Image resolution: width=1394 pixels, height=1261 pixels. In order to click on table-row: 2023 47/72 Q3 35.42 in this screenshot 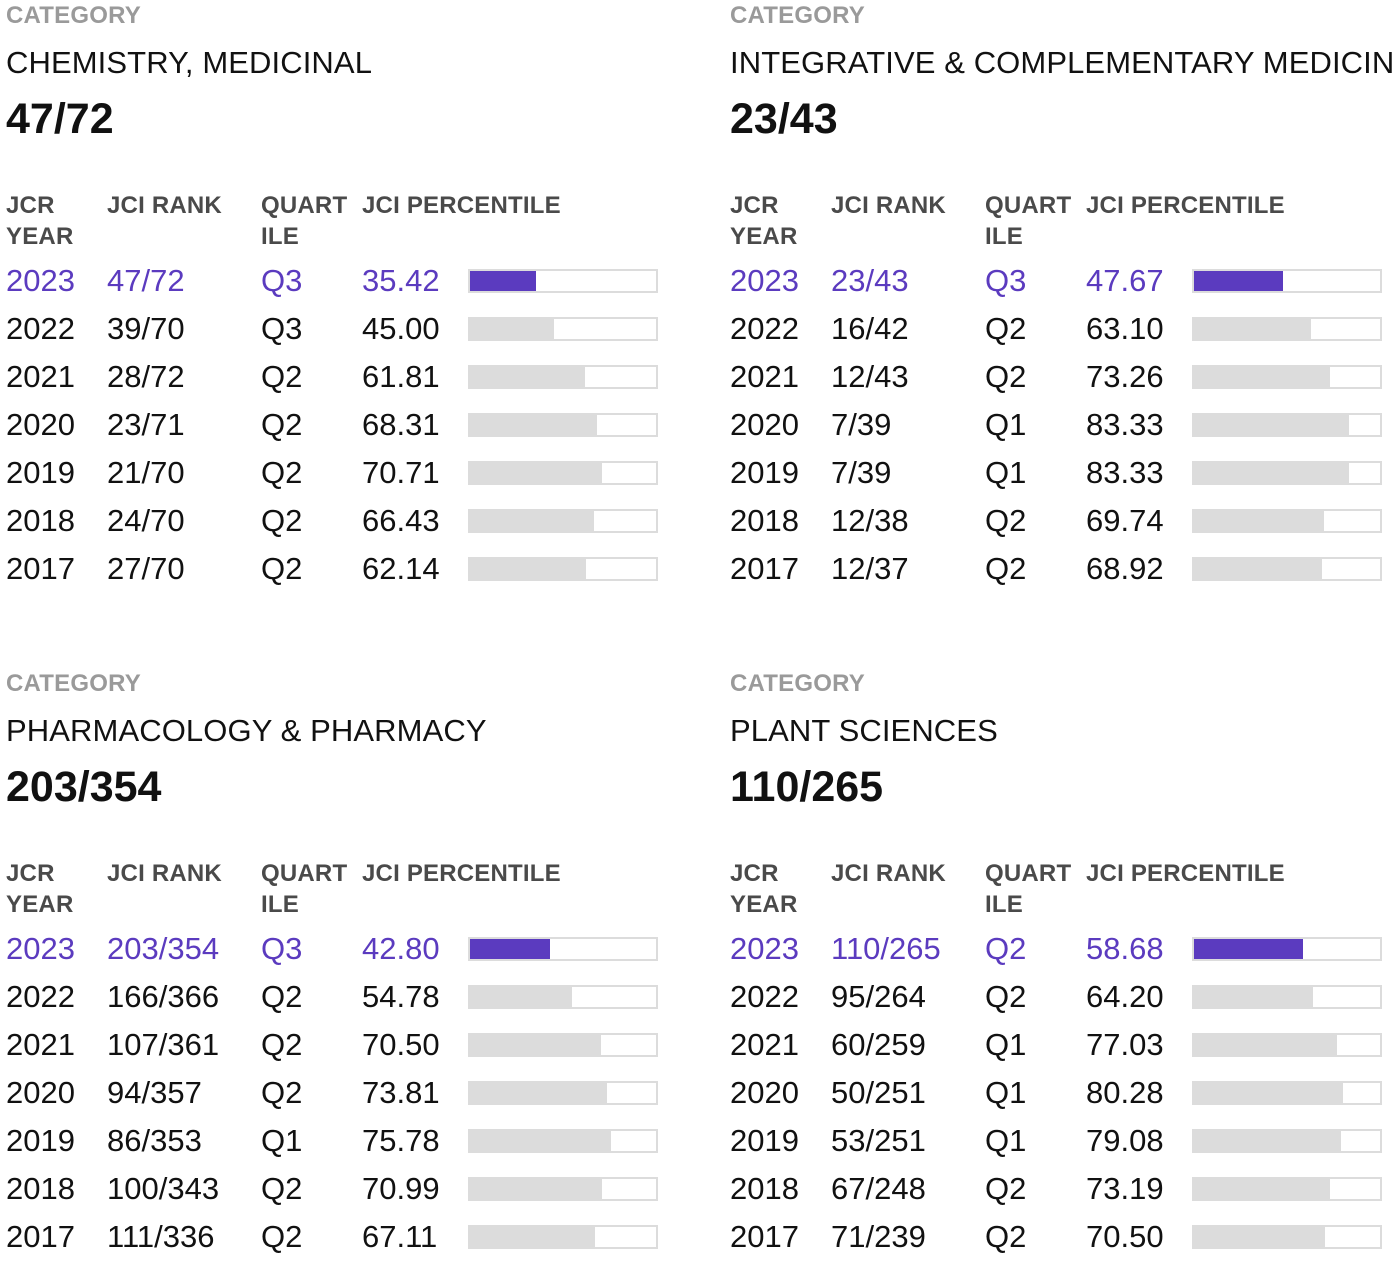, I will do `click(332, 281)`.